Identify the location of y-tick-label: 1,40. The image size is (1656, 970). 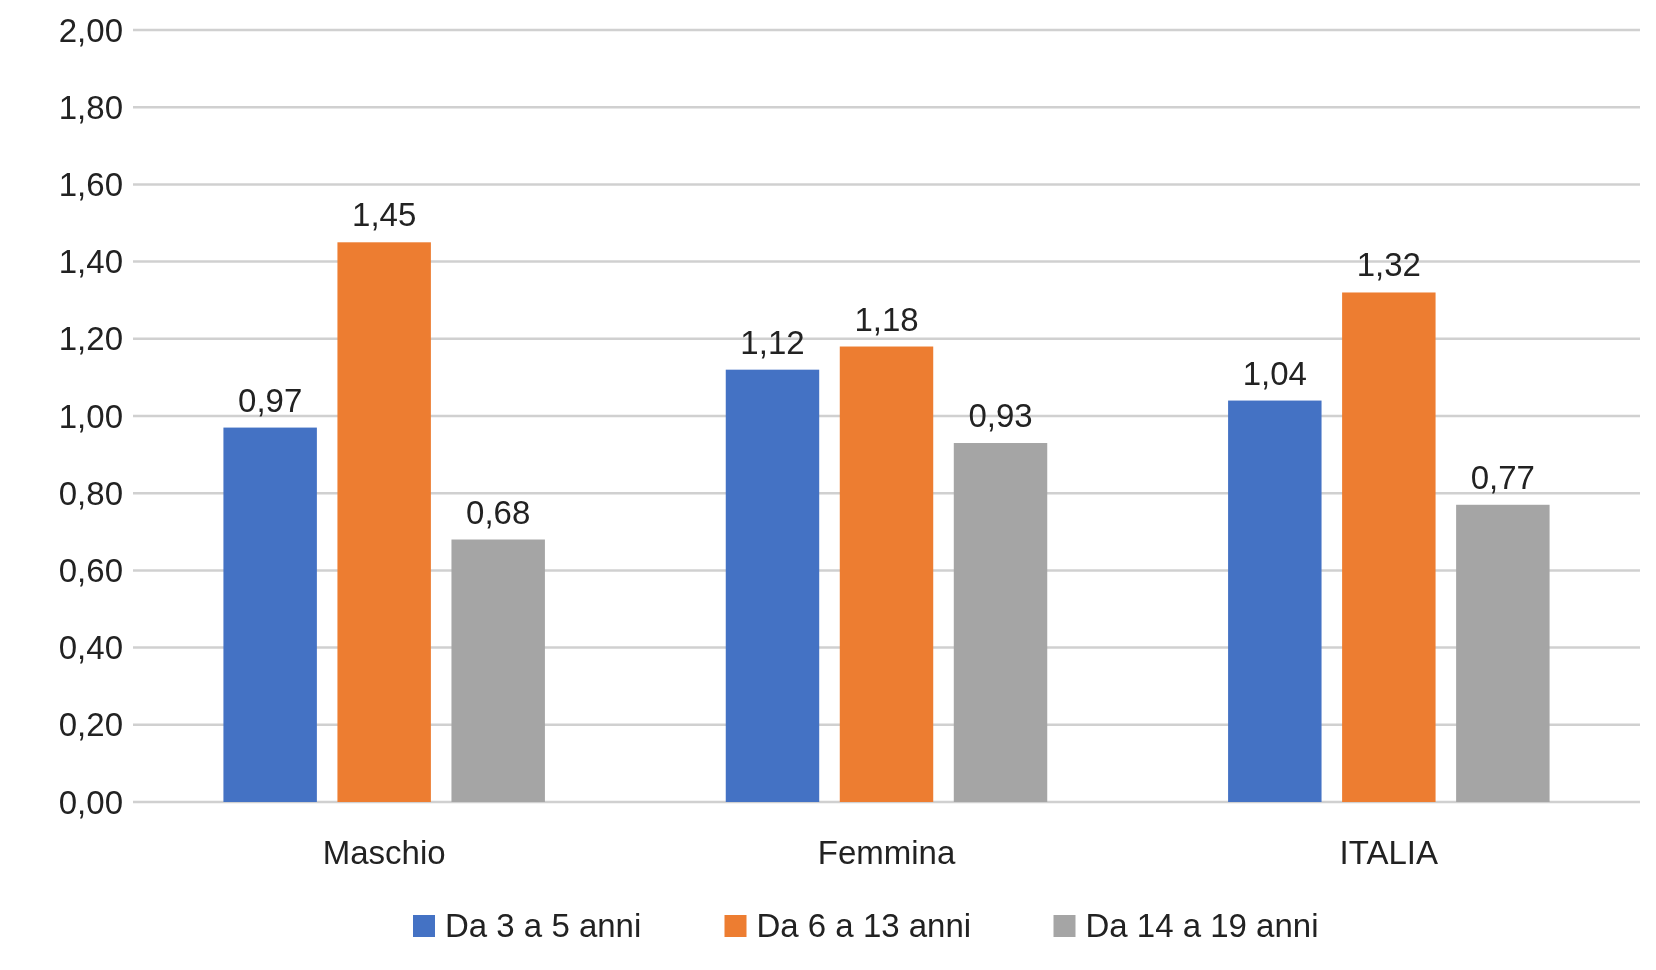
(90, 262).